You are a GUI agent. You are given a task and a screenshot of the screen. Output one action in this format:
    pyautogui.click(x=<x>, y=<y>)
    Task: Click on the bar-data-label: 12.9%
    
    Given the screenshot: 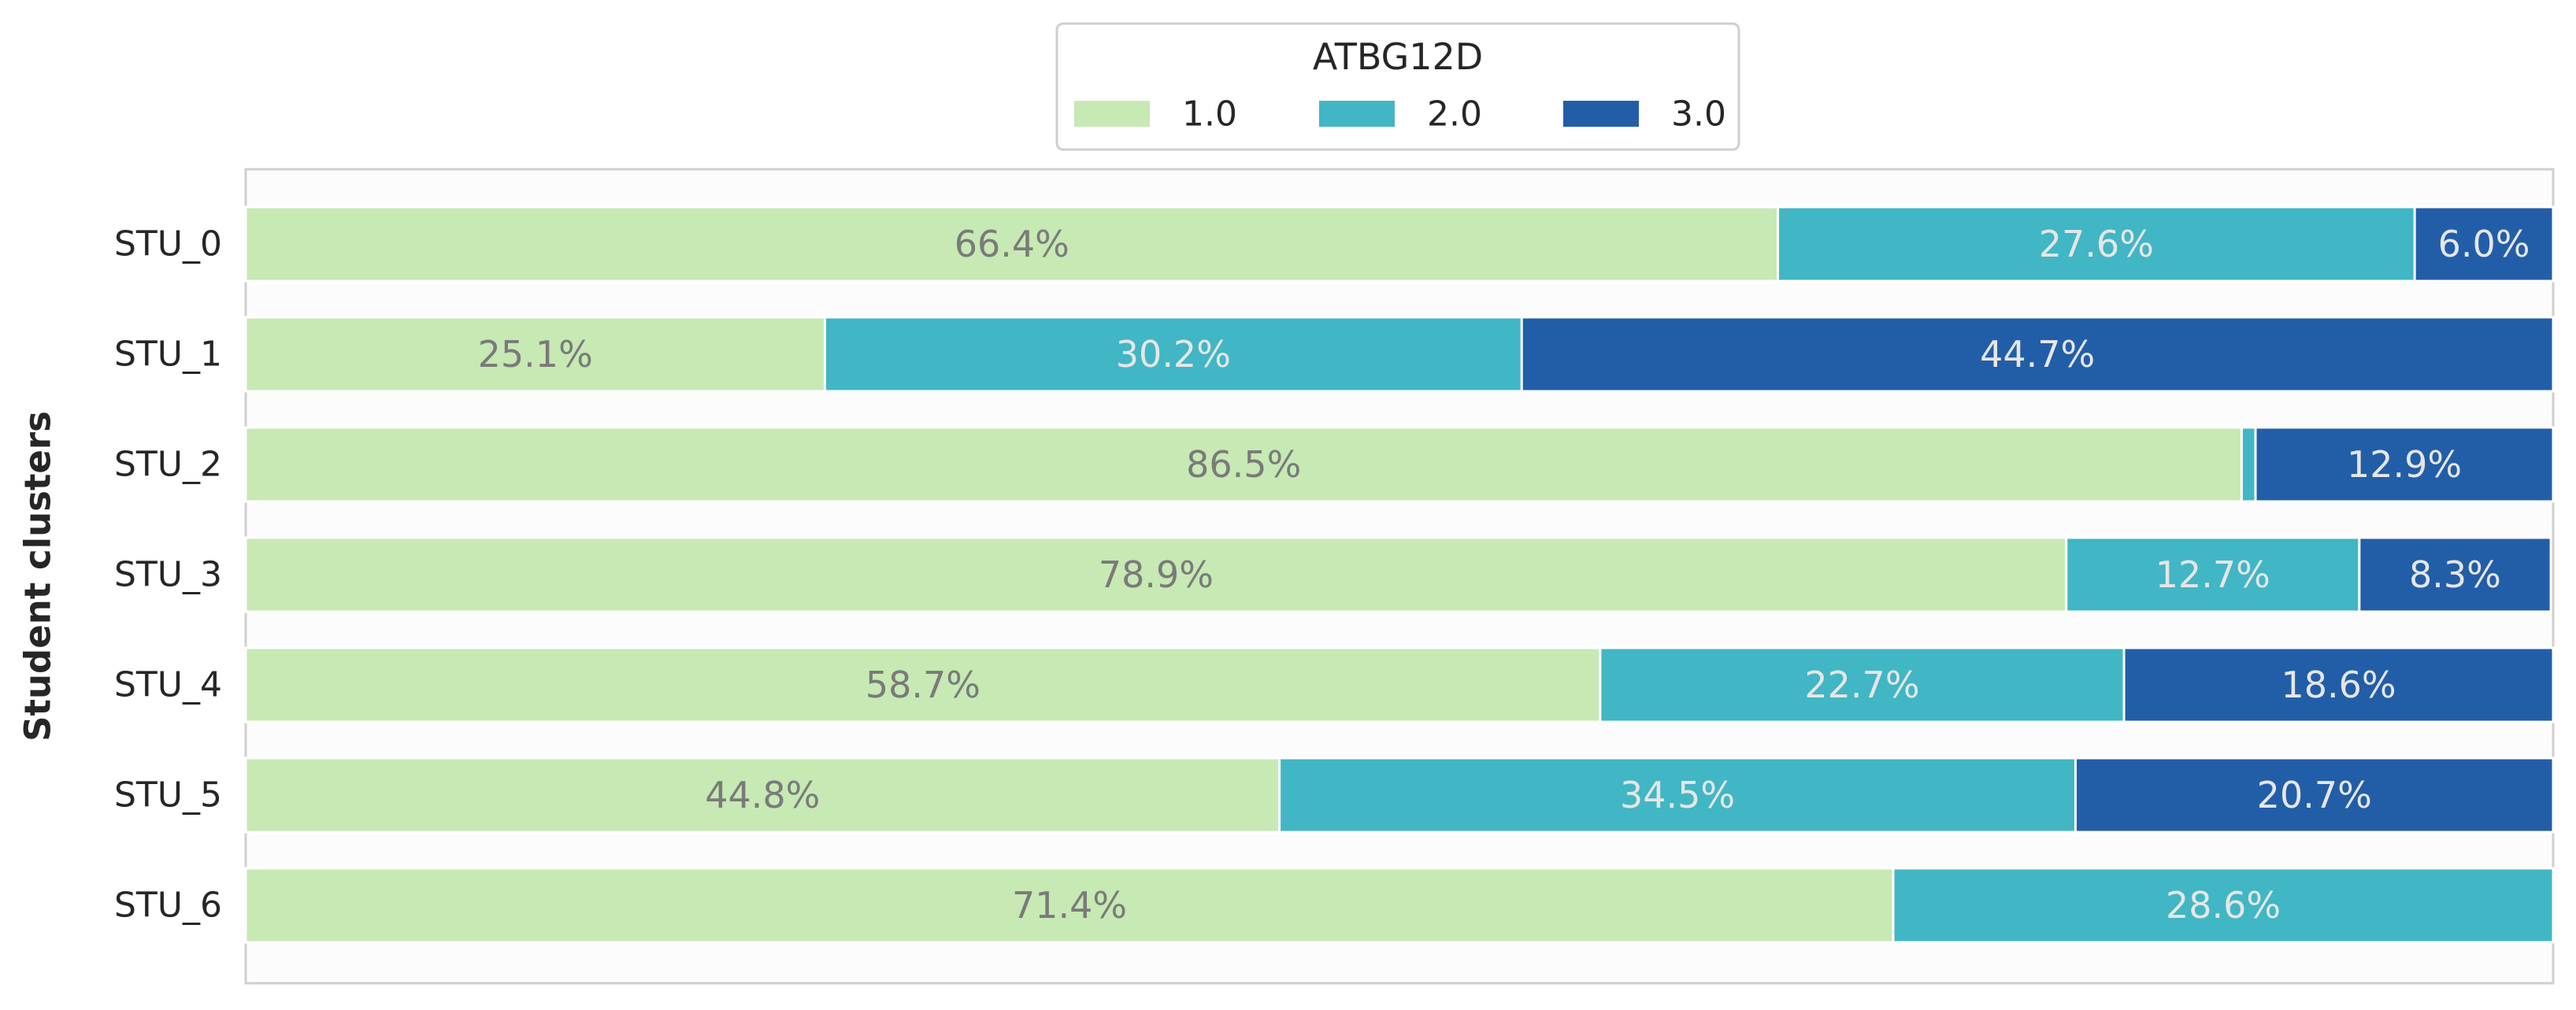 What is the action you would take?
    pyautogui.click(x=2404, y=464)
    